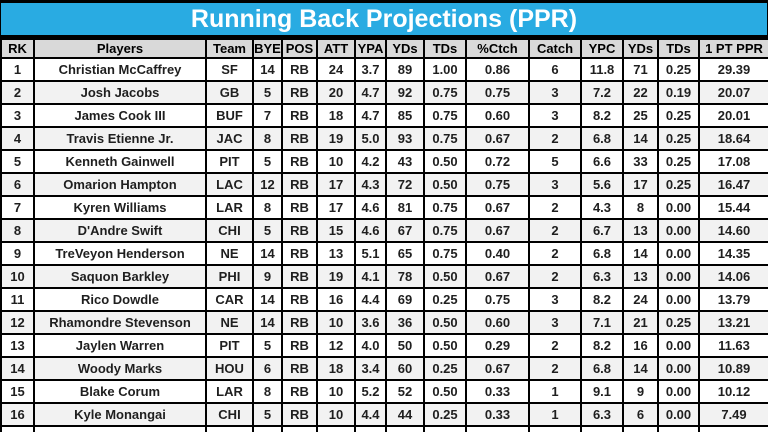 This screenshot has height=432, width=768. Describe the element at coordinates (405, 276) in the screenshot. I see `cell: 78` at that location.